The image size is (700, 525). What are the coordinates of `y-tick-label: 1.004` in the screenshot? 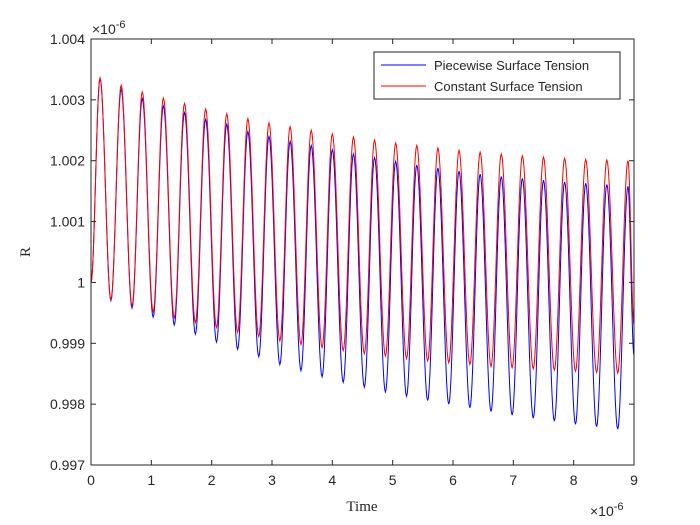 It's located at (67, 39).